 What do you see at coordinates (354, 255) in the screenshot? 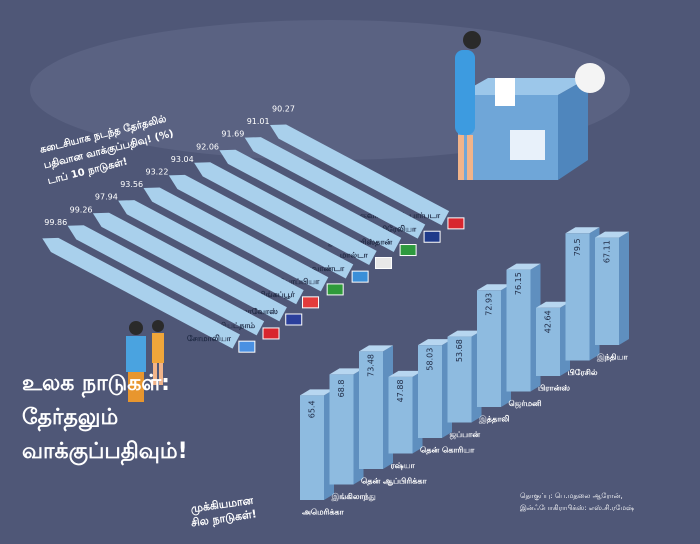
I see `category-label: மால்டா` at bounding box center [354, 255].